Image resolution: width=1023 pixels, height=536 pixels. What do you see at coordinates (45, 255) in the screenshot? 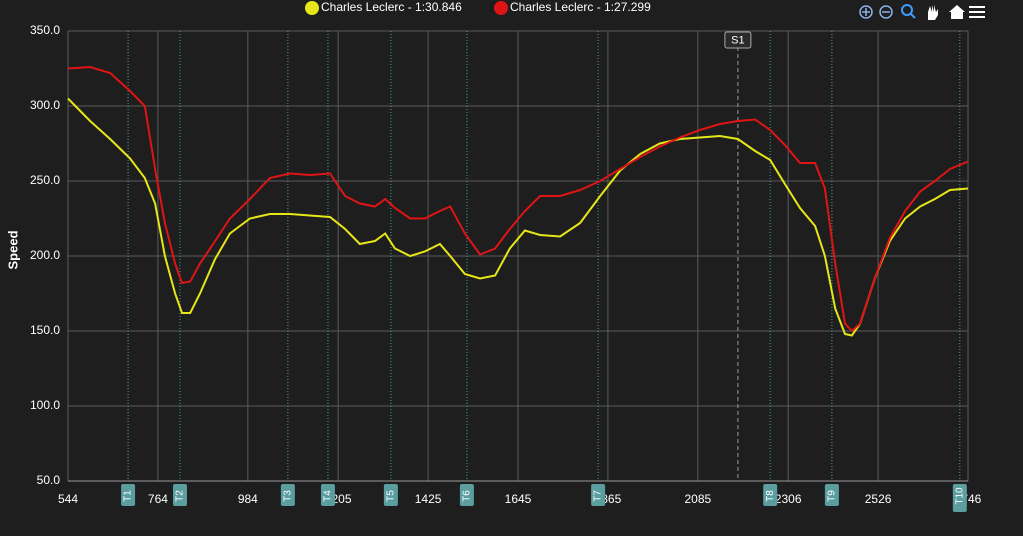
I see `y-tick-label: 200.0` at bounding box center [45, 255].